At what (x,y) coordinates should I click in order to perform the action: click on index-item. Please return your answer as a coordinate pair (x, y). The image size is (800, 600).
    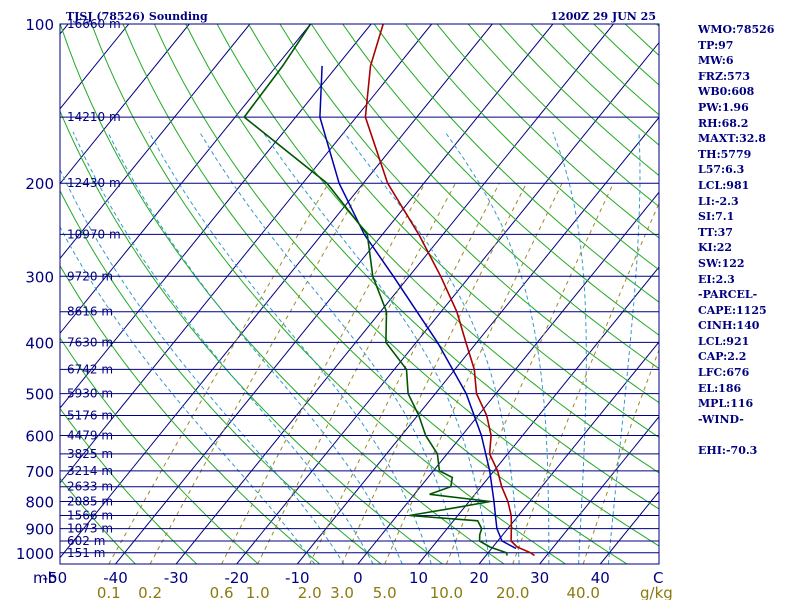
    Looking at the image, I should click on (748, 435).